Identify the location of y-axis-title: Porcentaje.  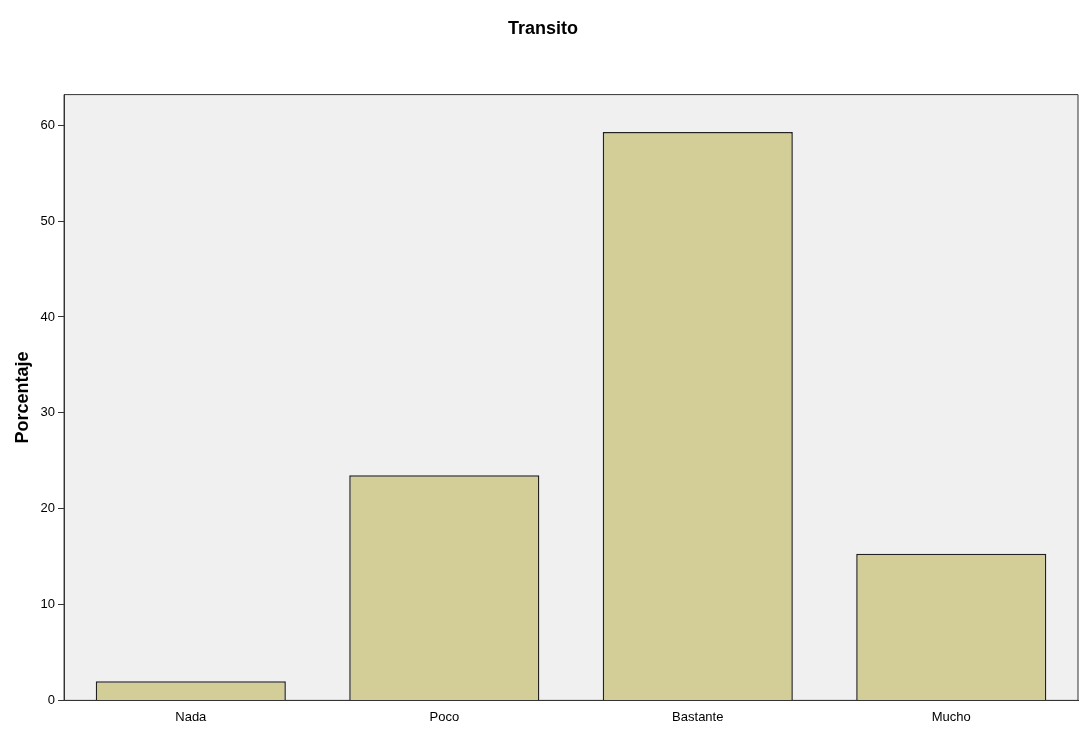
(21, 397).